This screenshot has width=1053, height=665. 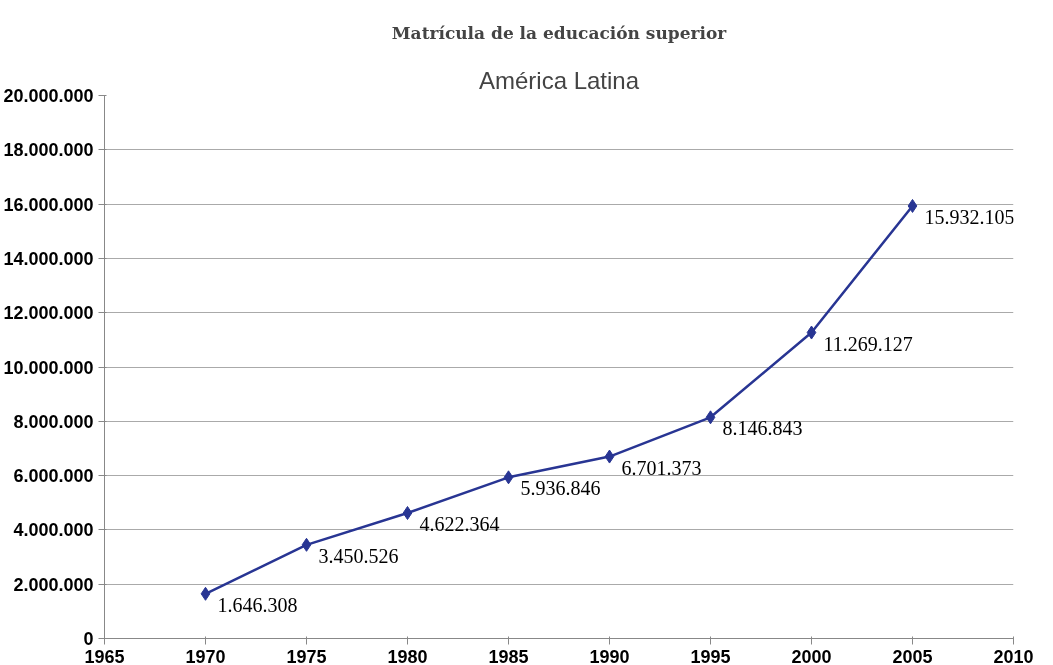 I want to click on y-tick-label: 0, so click(x=88, y=639).